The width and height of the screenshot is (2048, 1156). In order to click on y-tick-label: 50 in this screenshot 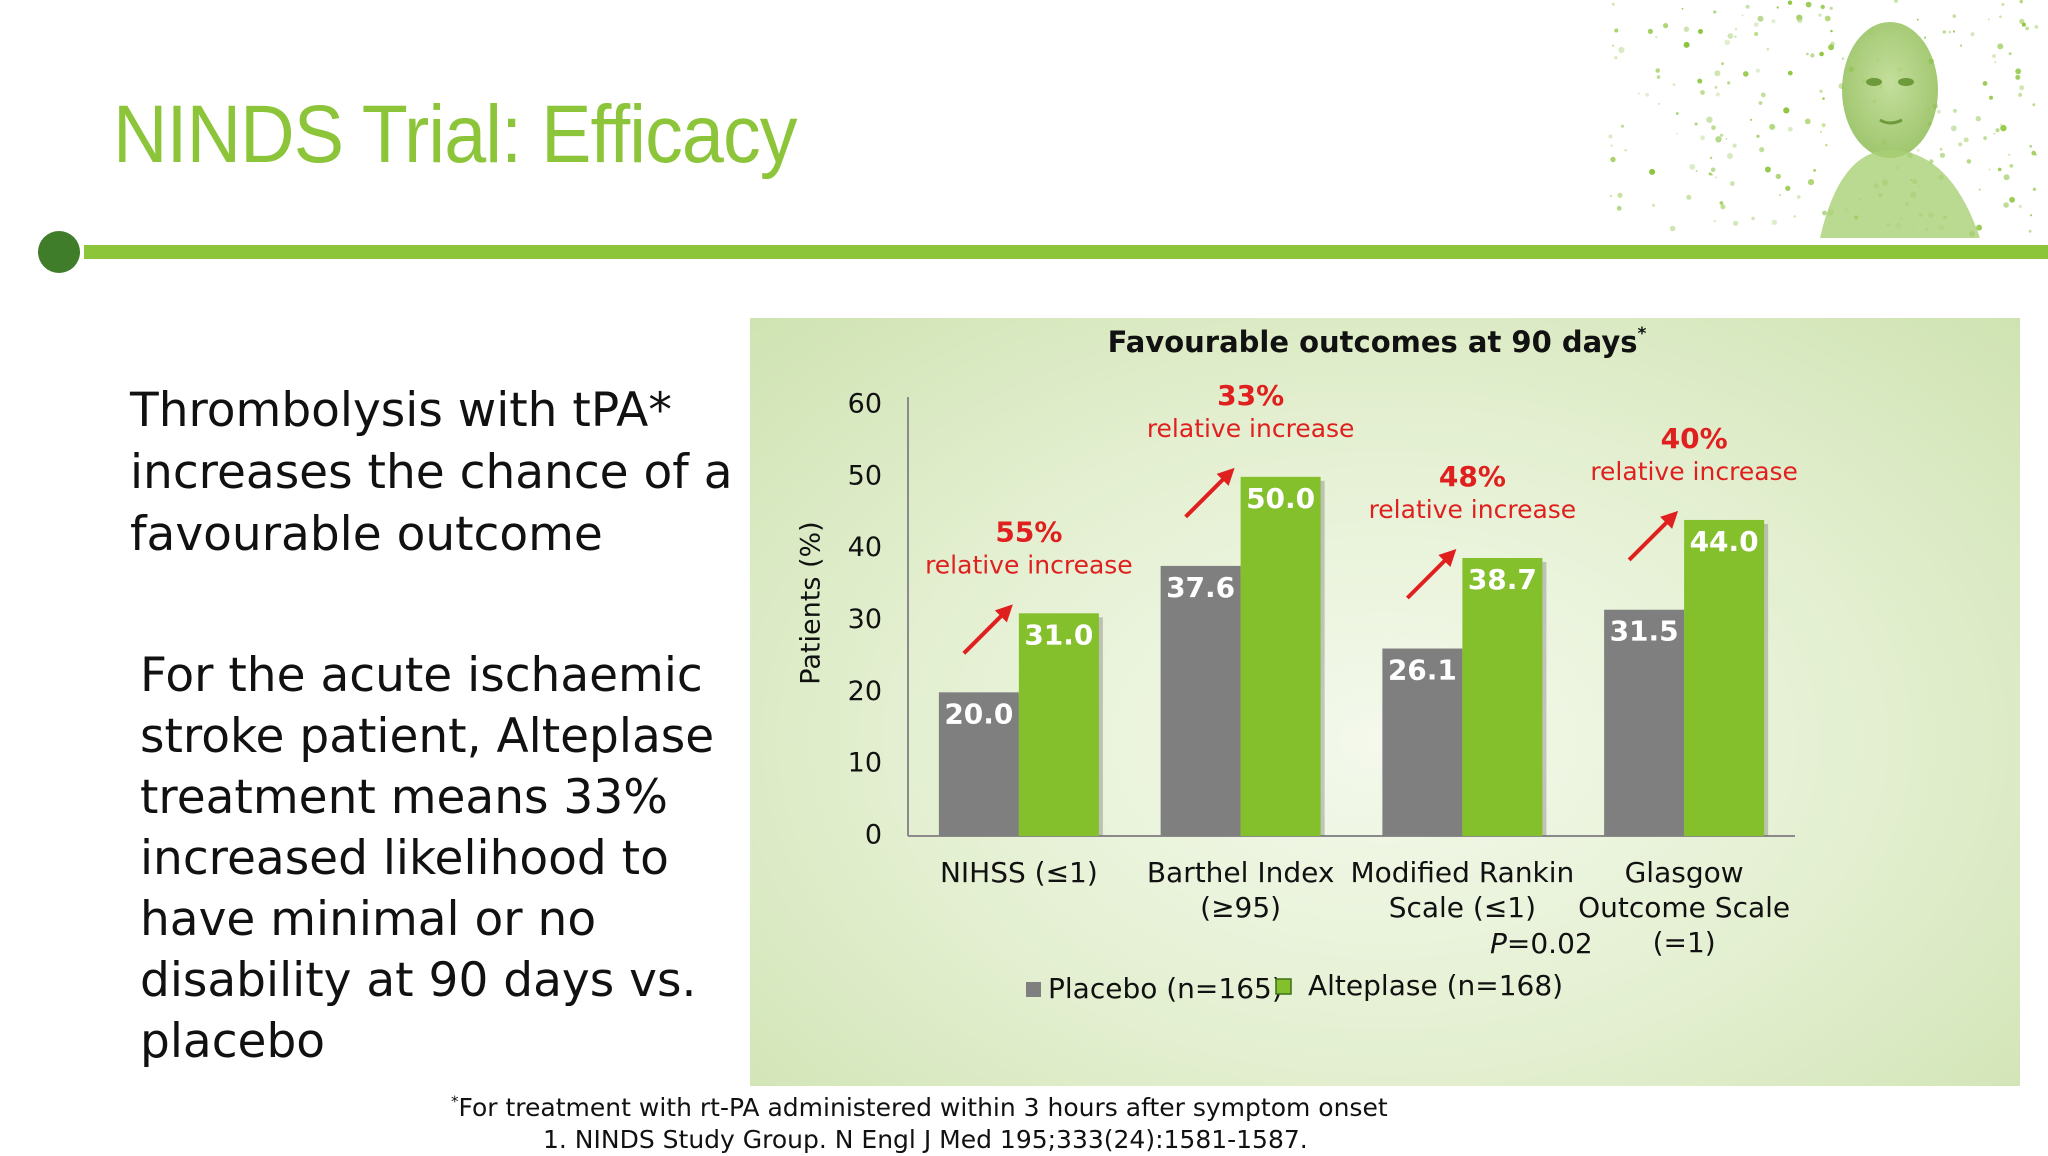, I will do `click(865, 475)`.